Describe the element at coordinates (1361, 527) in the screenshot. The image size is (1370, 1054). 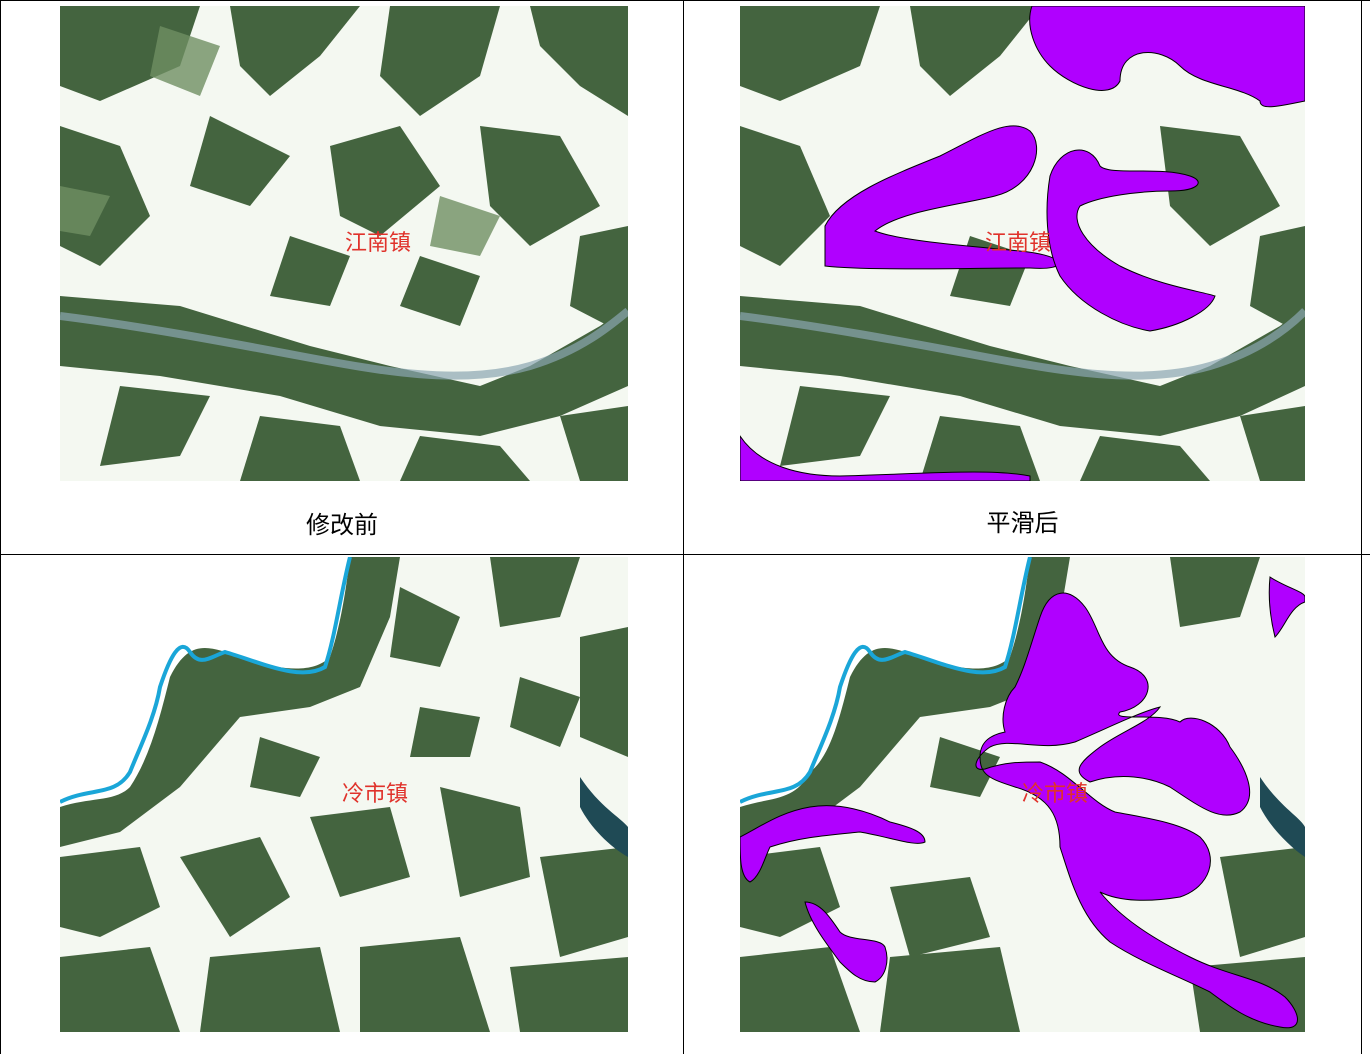
I see `table-border-right` at that location.